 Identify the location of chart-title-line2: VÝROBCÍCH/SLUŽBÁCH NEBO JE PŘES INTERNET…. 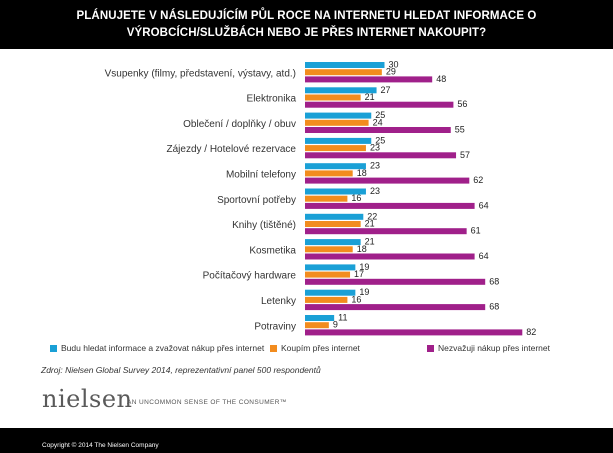
(306, 32).